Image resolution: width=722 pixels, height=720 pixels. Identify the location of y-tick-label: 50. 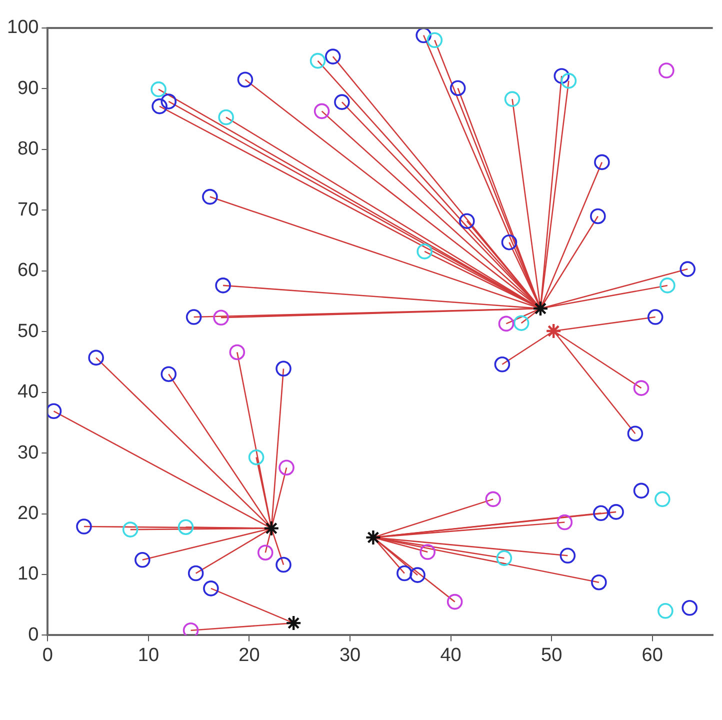
(28, 331).